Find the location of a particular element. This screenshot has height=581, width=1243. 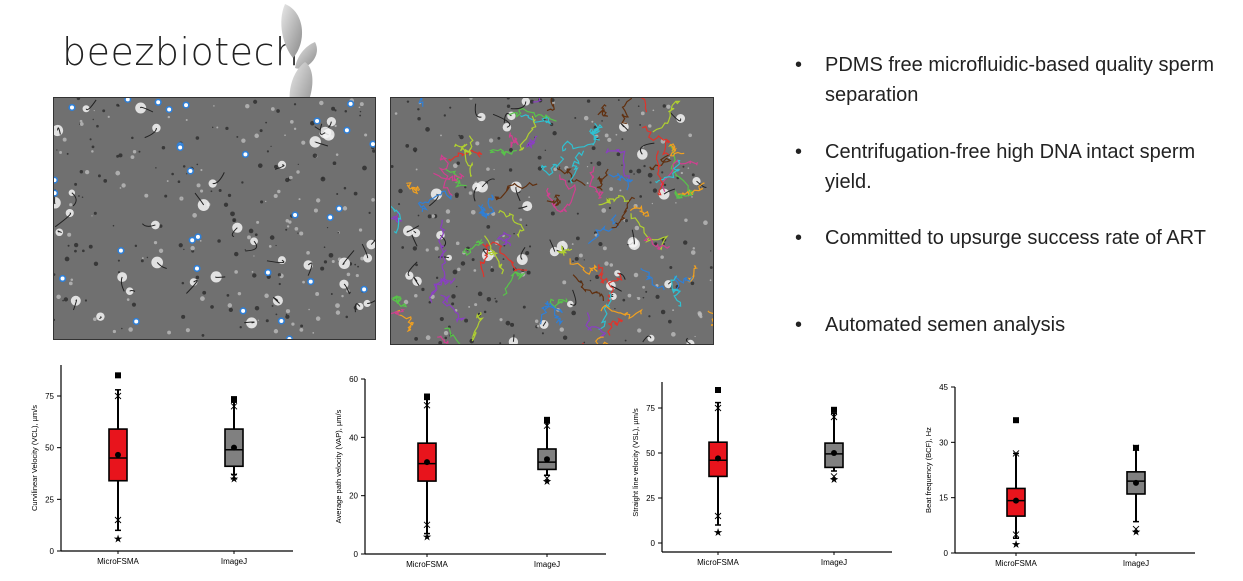

x-tick-label: MicroFSMA is located at coordinates (427, 564).